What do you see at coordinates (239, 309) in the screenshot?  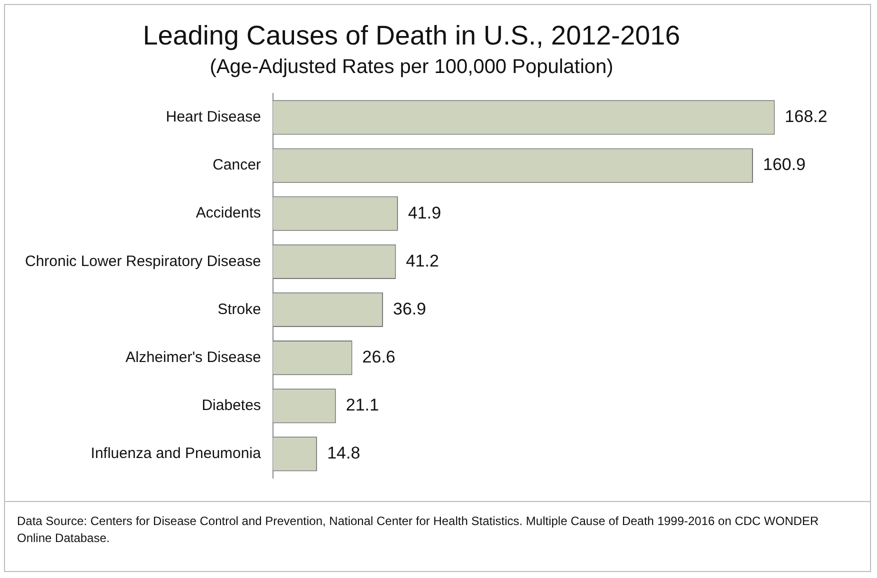 I see `y-tick-label: Stroke` at bounding box center [239, 309].